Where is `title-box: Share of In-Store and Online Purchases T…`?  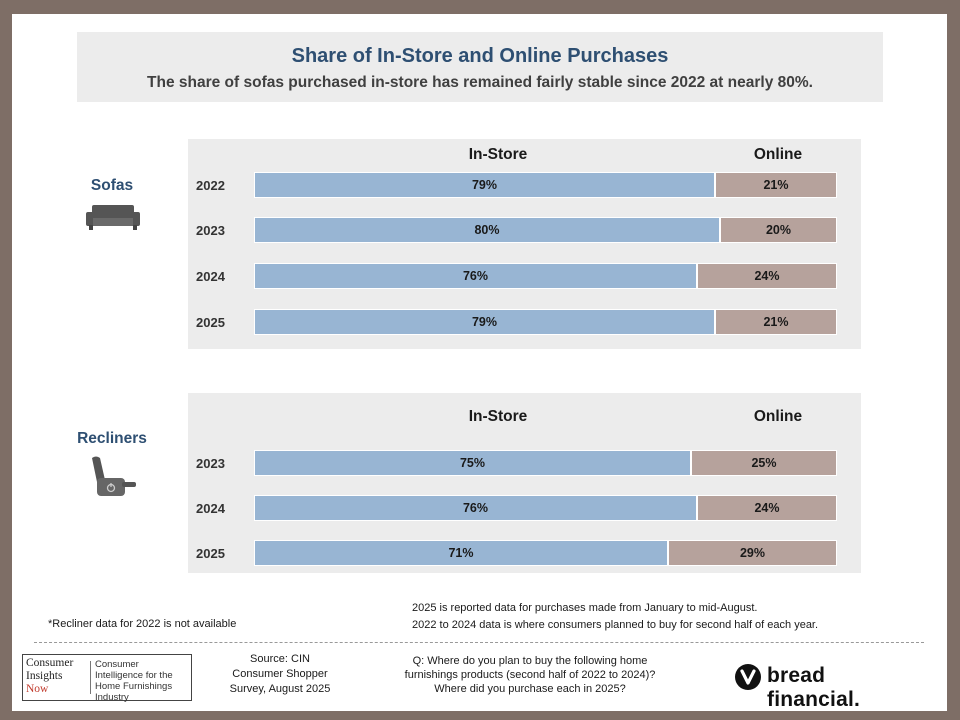
title-box: Share of In-Store and Online Purchases T… is located at coordinates (480, 67).